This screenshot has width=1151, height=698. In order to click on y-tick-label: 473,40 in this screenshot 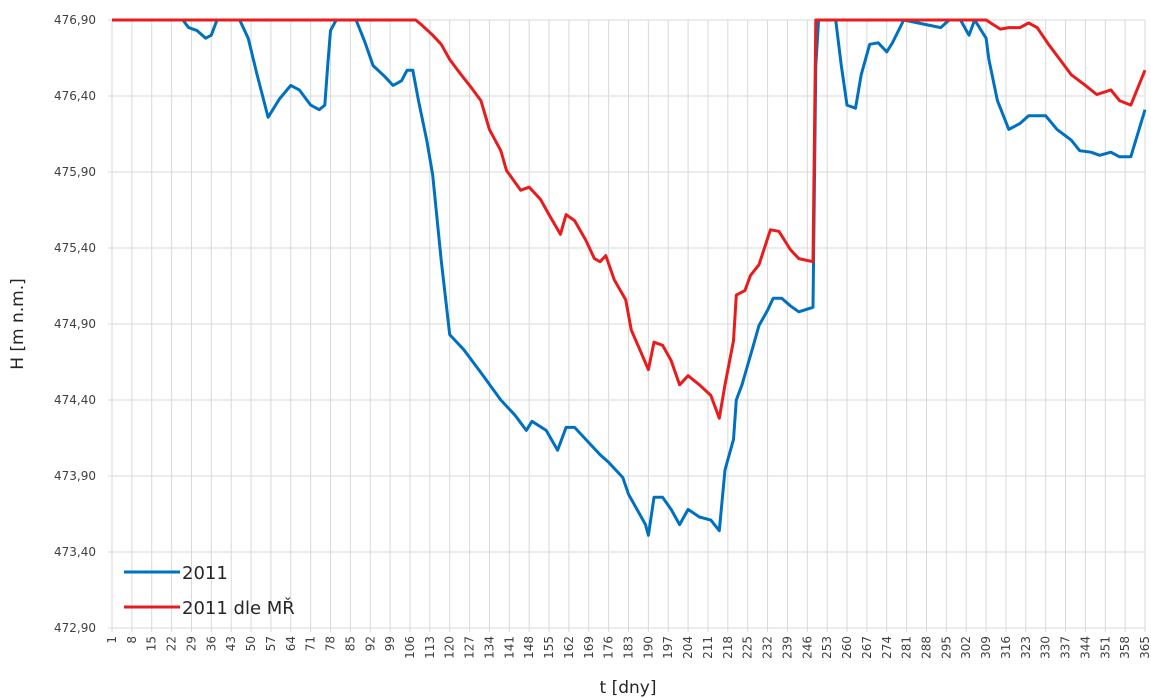, I will do `click(75, 552)`.